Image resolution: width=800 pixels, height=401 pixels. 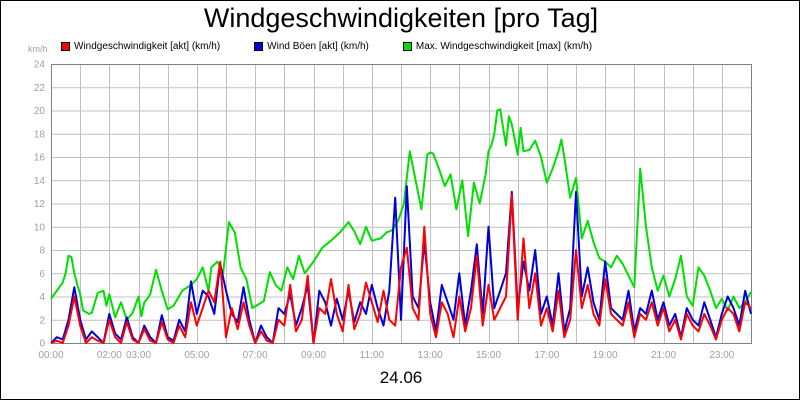 I want to click on legend-label-boeen: Wind Böen [akt] (km/h), so click(x=318, y=46).